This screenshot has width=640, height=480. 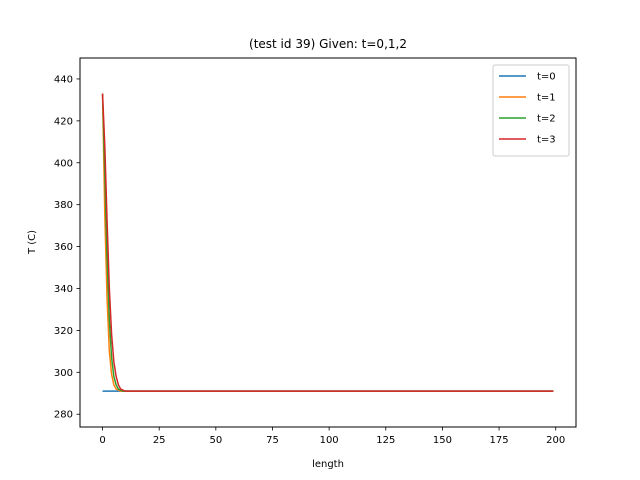 What do you see at coordinates (442, 440) in the screenshot?
I see `x-tick-label: 150` at bounding box center [442, 440].